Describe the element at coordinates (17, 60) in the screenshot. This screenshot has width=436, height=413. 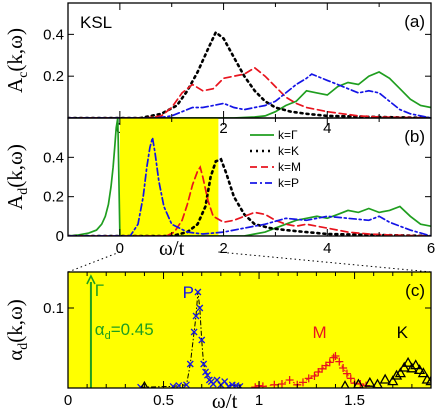
I see `y-axis-label: Ac(k,ω)` at that location.